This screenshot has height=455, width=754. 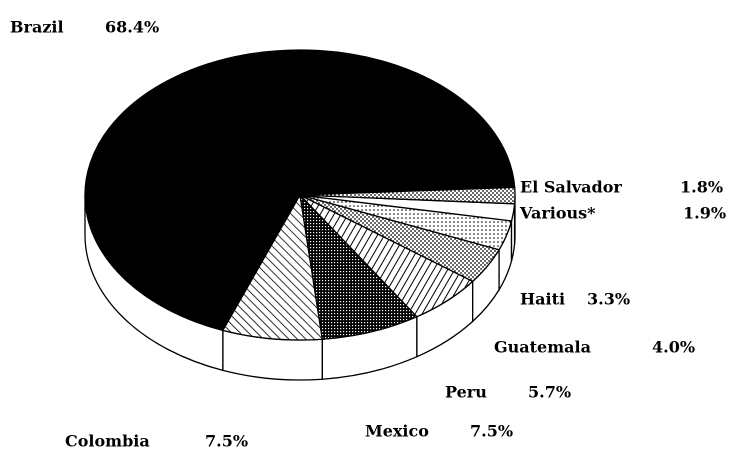 What do you see at coordinates (542, 299) in the screenshot?
I see `slice-label: Haiti` at bounding box center [542, 299].